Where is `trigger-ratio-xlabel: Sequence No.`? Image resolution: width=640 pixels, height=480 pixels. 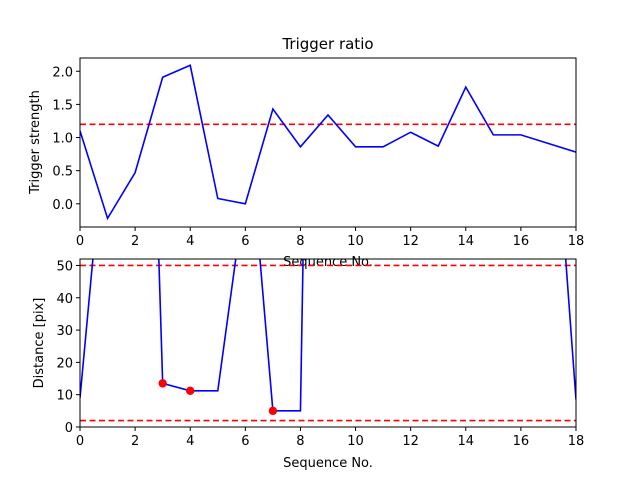 trigger-ratio-xlabel: Sequence No. is located at coordinates (328, 262).